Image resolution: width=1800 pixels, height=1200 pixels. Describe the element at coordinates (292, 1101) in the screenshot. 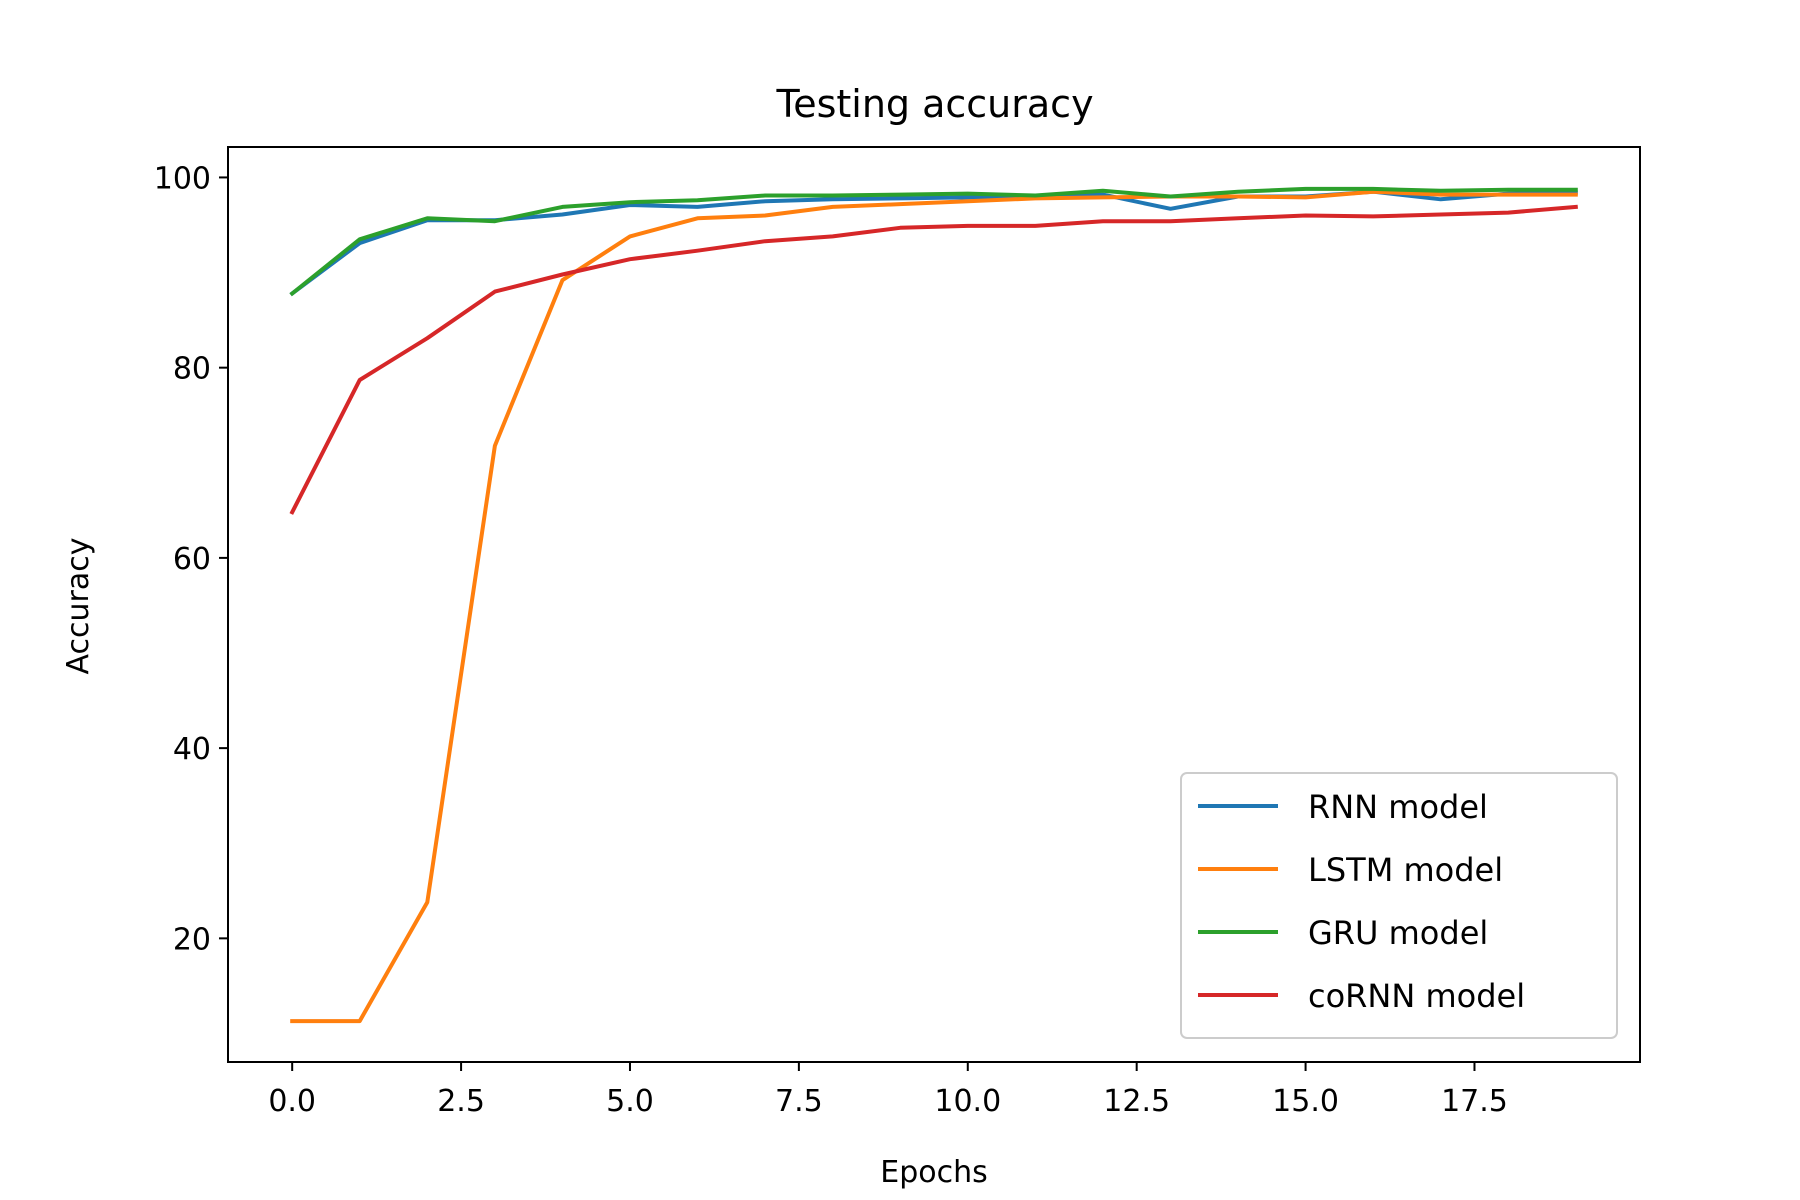

I see `x-tick-label: 0.0` at that location.